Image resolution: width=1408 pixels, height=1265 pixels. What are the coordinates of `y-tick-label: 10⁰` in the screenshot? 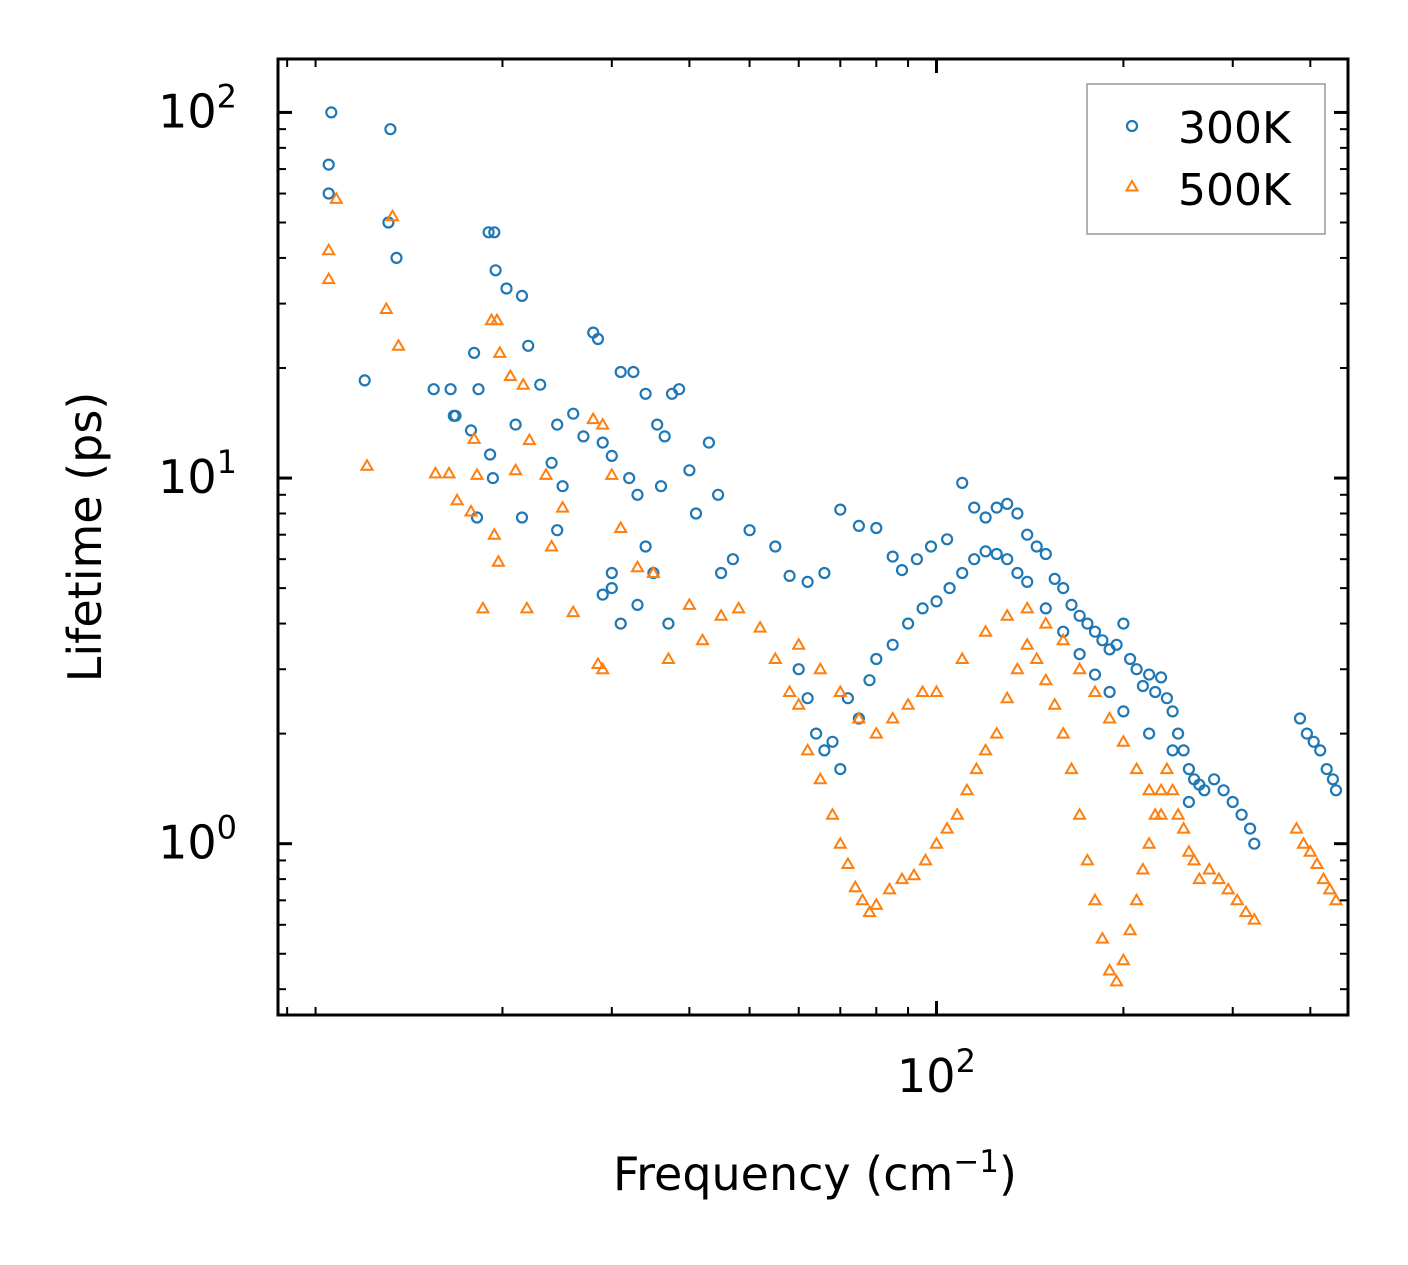 It's located at (197, 839).